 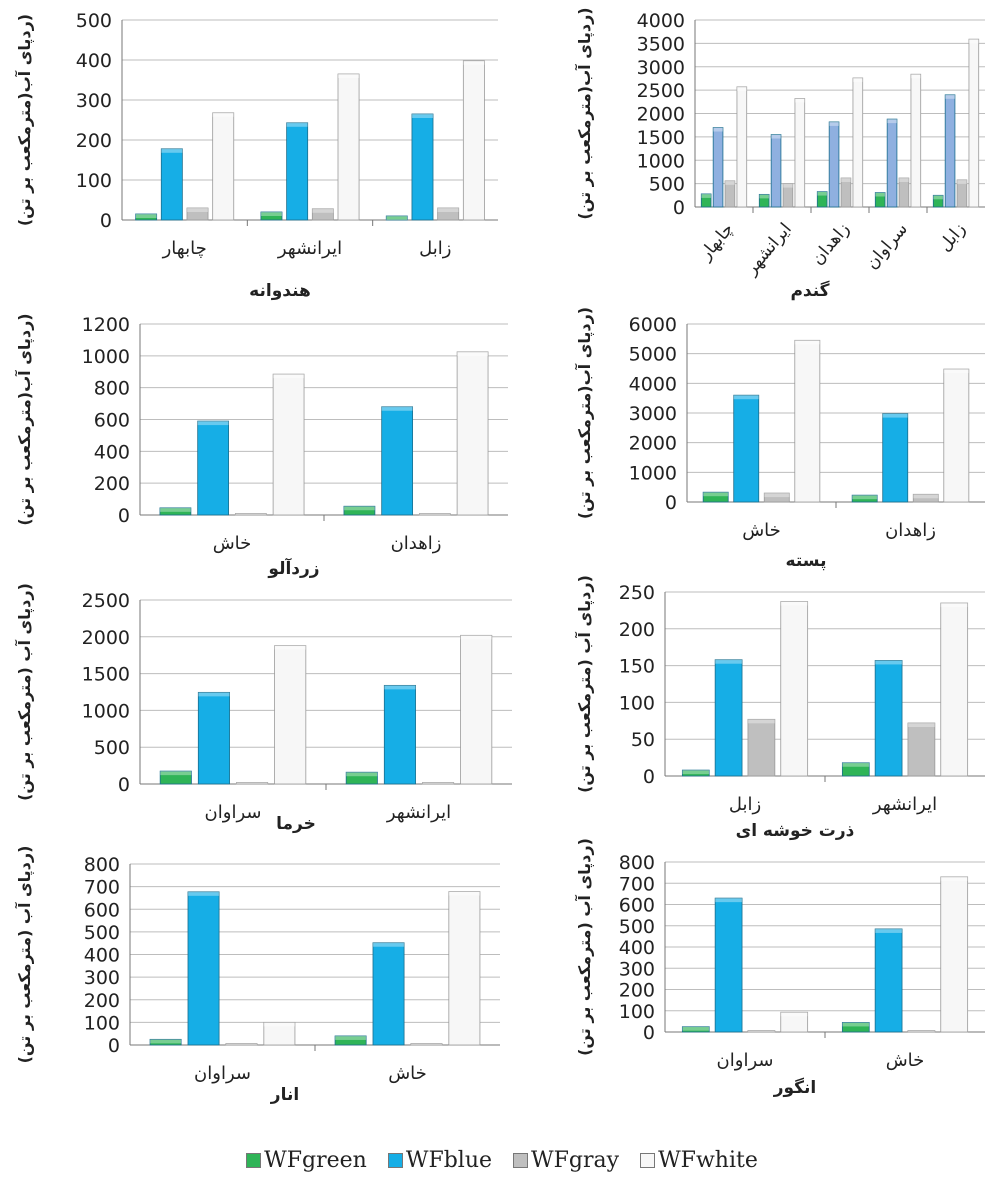 I want to click on y-tick-label: 50, so click(x=643, y=740).